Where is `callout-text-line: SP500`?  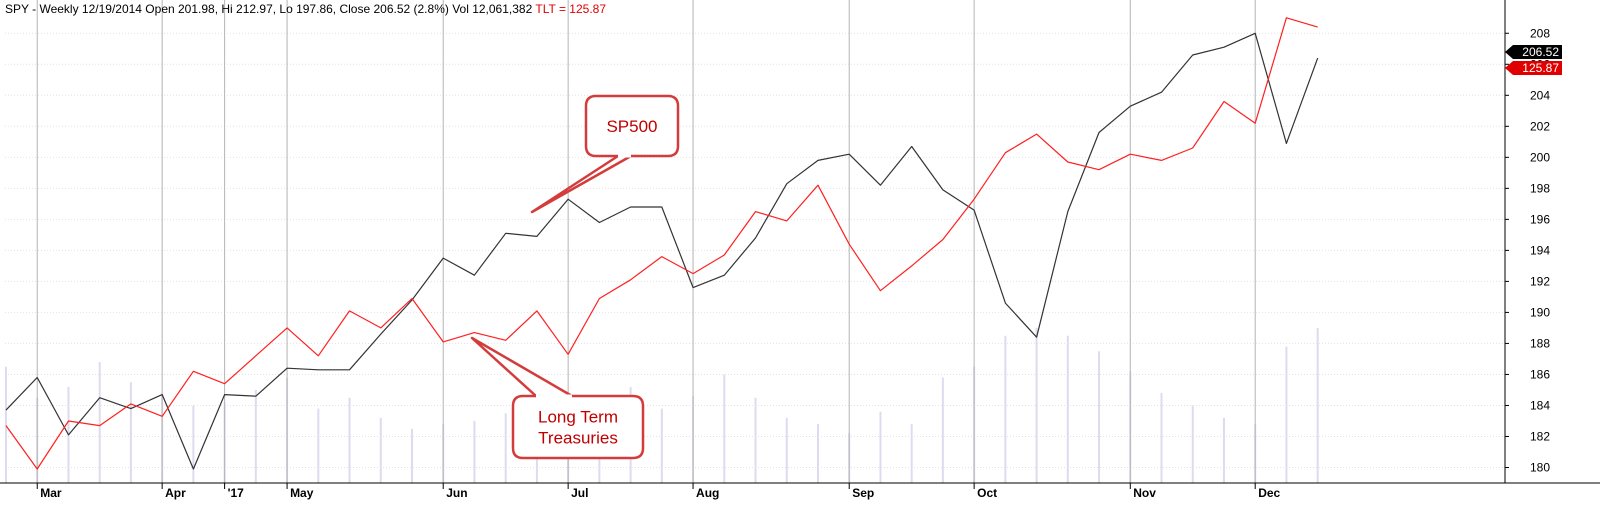
callout-text-line: SP500 is located at coordinates (631, 126).